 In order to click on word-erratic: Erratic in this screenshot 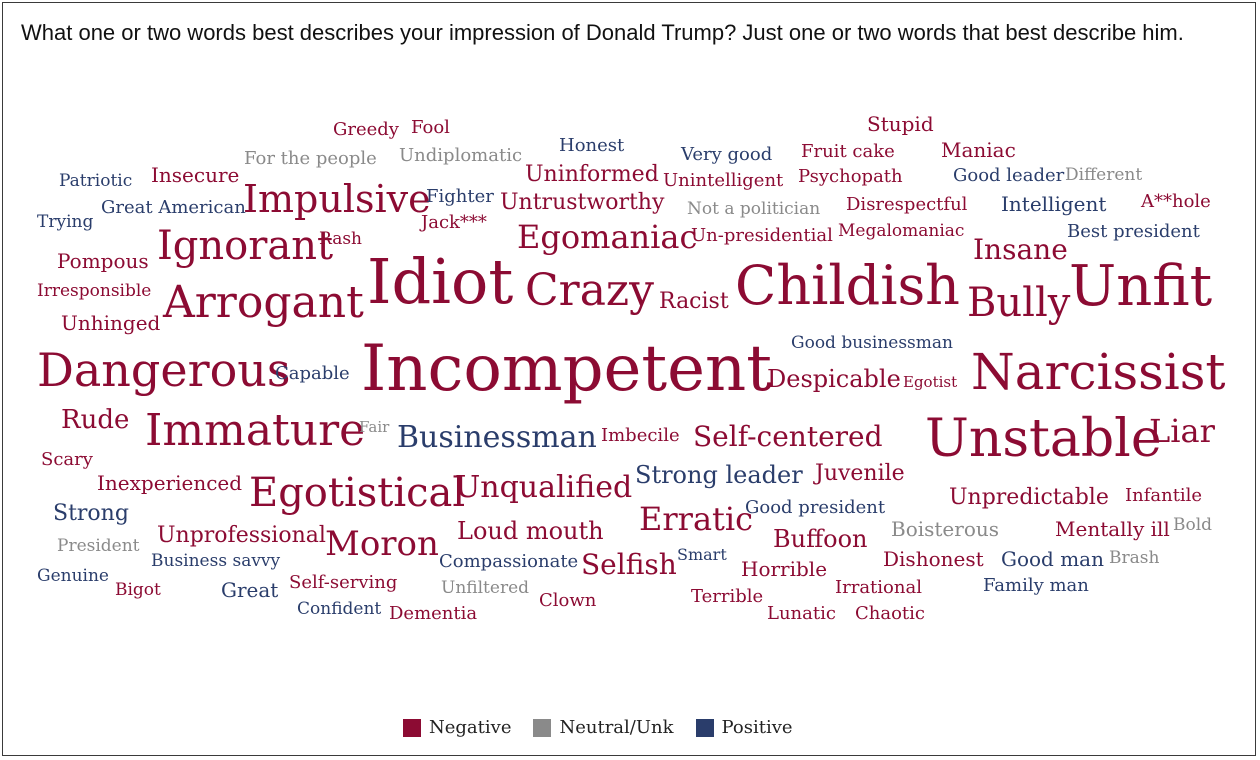, I will do `click(696, 519)`.